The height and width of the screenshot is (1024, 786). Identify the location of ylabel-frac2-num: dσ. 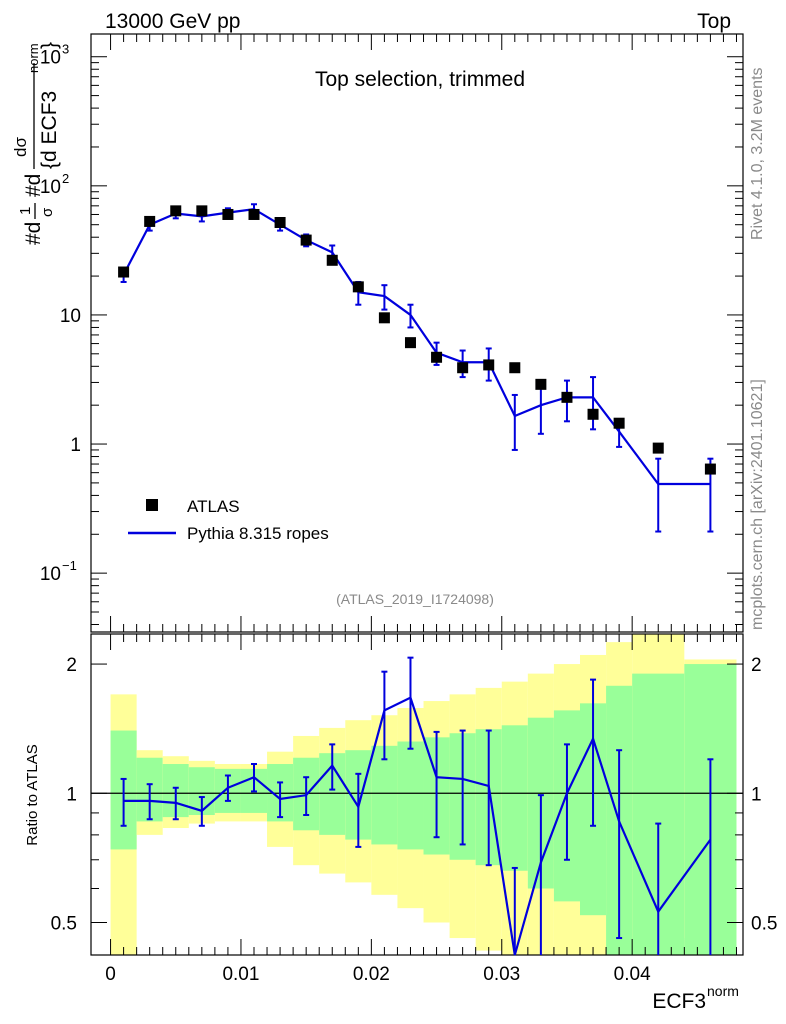
(20, 147).